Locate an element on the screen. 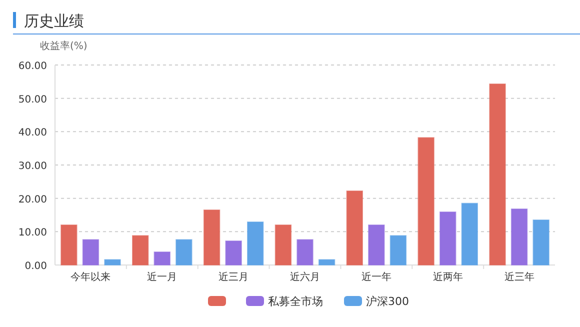  y-tick-label: 10.00 is located at coordinates (32, 233).